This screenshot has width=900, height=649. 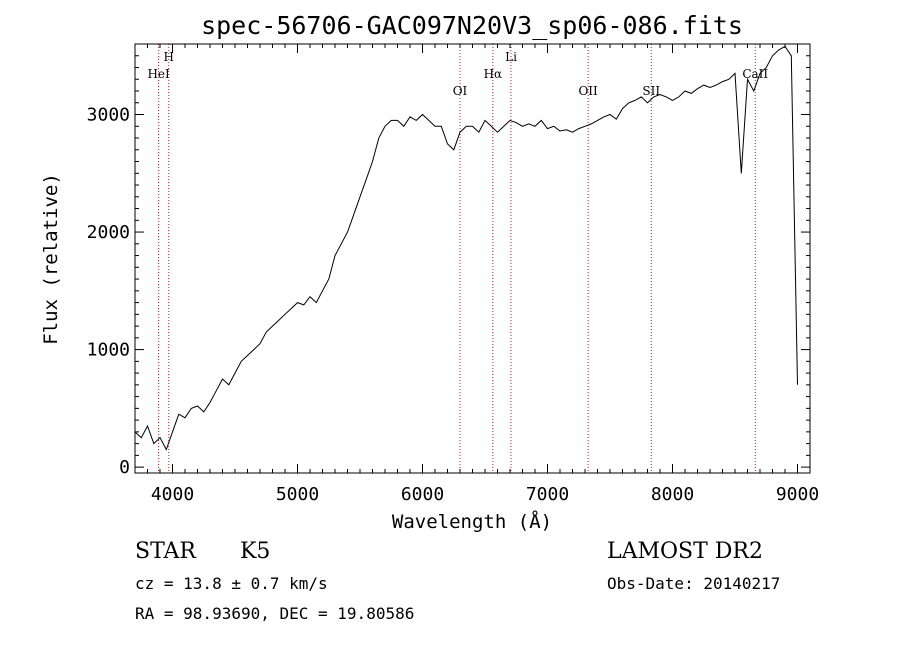 I want to click on line-marker-label: CaII, so click(x=755, y=74).